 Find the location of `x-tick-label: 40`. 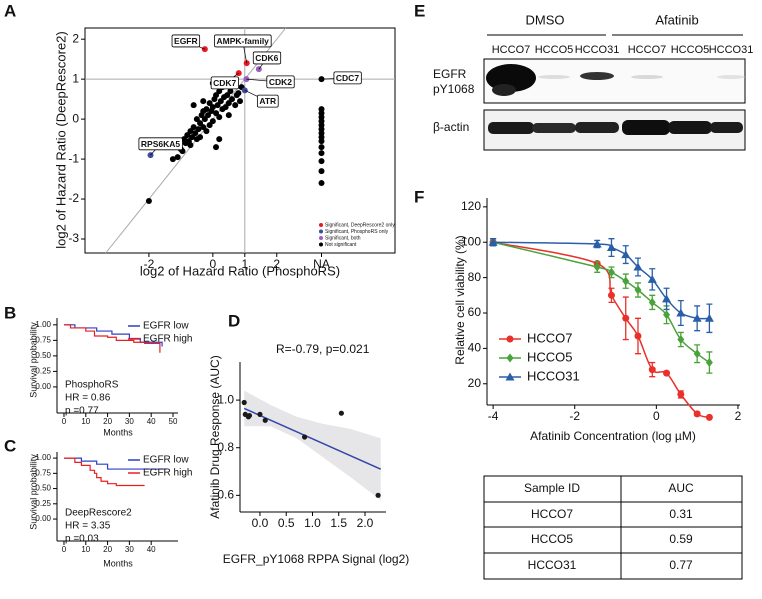

x-tick-label: 40 is located at coordinates (151, 549).